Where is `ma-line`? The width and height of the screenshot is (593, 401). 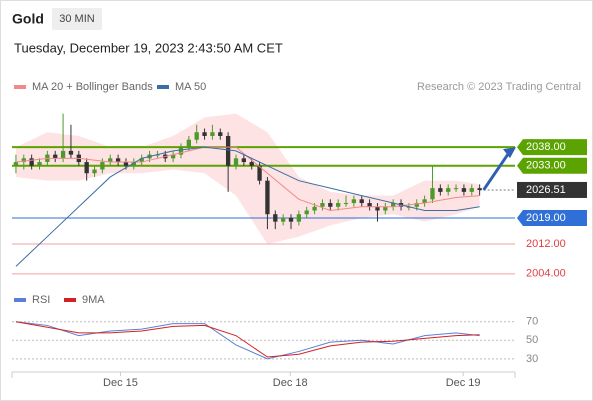 ma-line is located at coordinates (247, 179).